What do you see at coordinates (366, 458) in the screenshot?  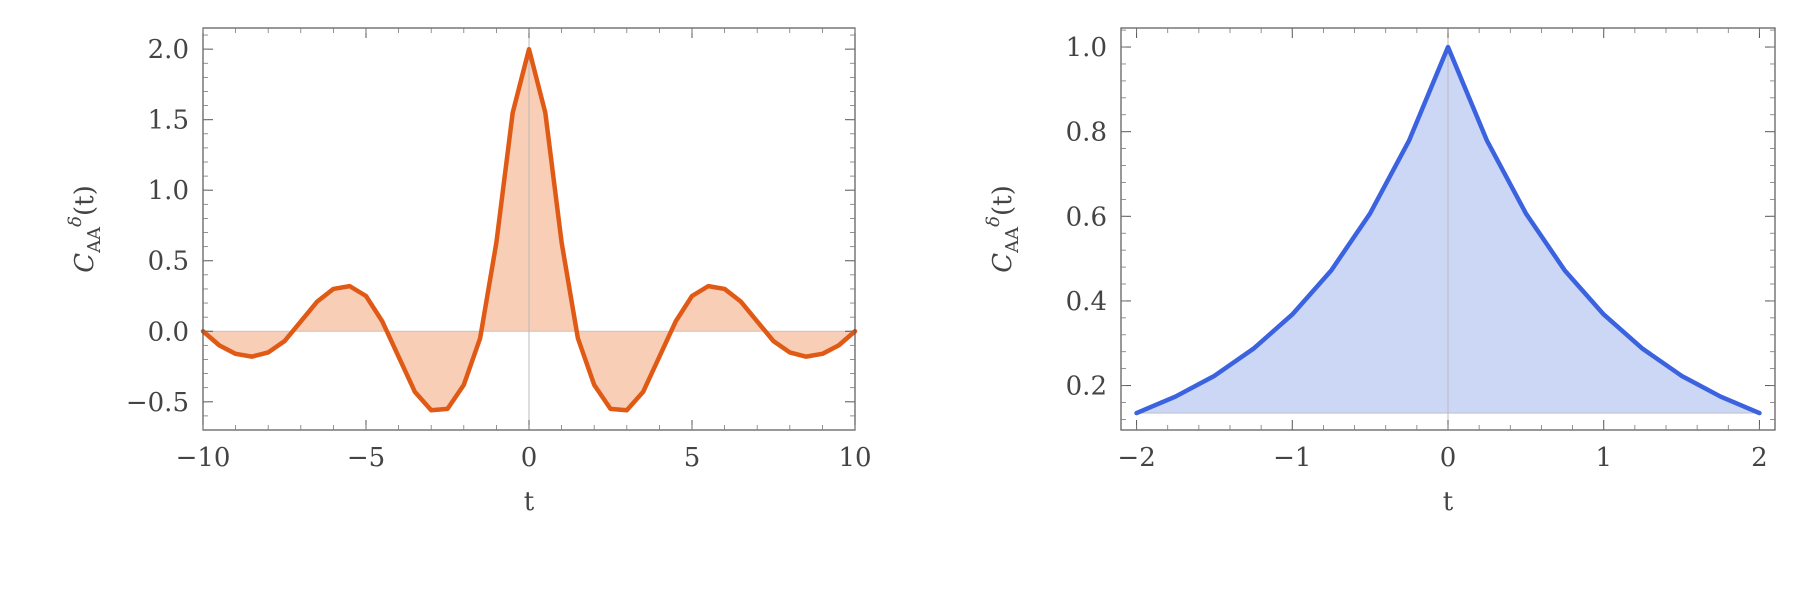 I see `x-tick-label: −5` at bounding box center [366, 458].